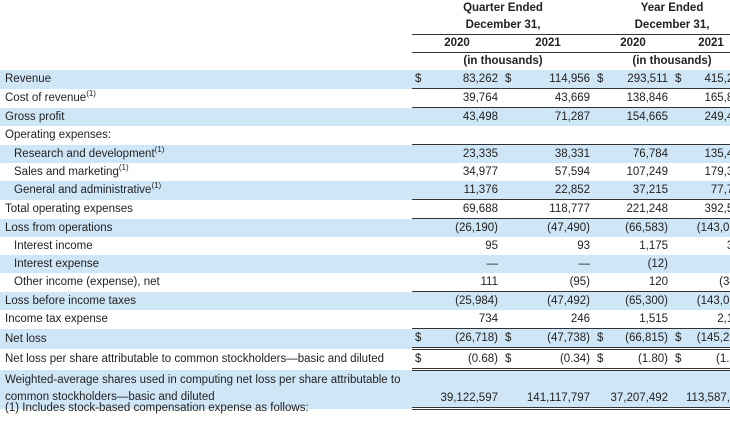 The width and height of the screenshot is (730, 424). I want to click on quarter-ended-heading: Quarter Ended, so click(503, 8).